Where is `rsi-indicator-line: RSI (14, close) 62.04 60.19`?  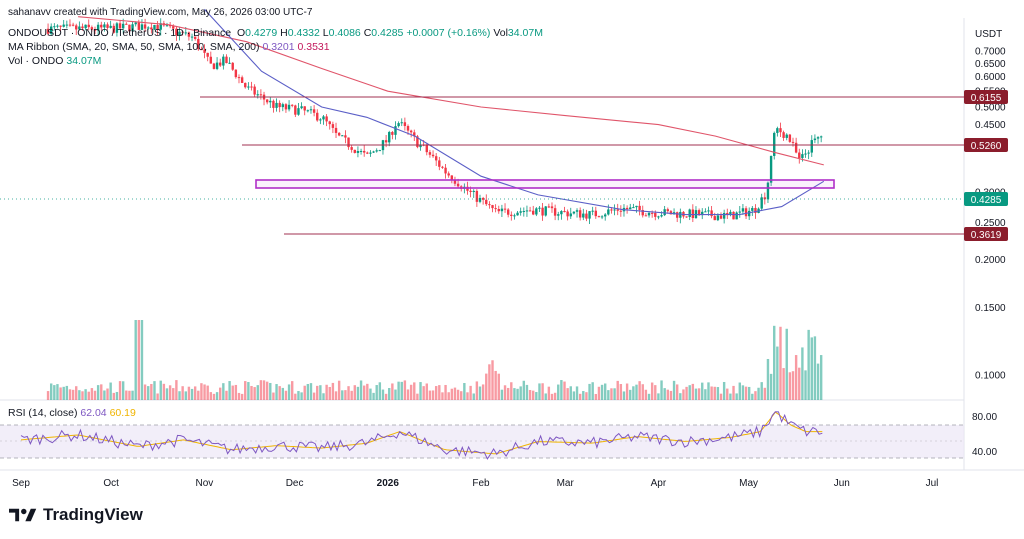
rsi-indicator-line: RSI (14, close) 62.04 60.19 is located at coordinates (72, 413).